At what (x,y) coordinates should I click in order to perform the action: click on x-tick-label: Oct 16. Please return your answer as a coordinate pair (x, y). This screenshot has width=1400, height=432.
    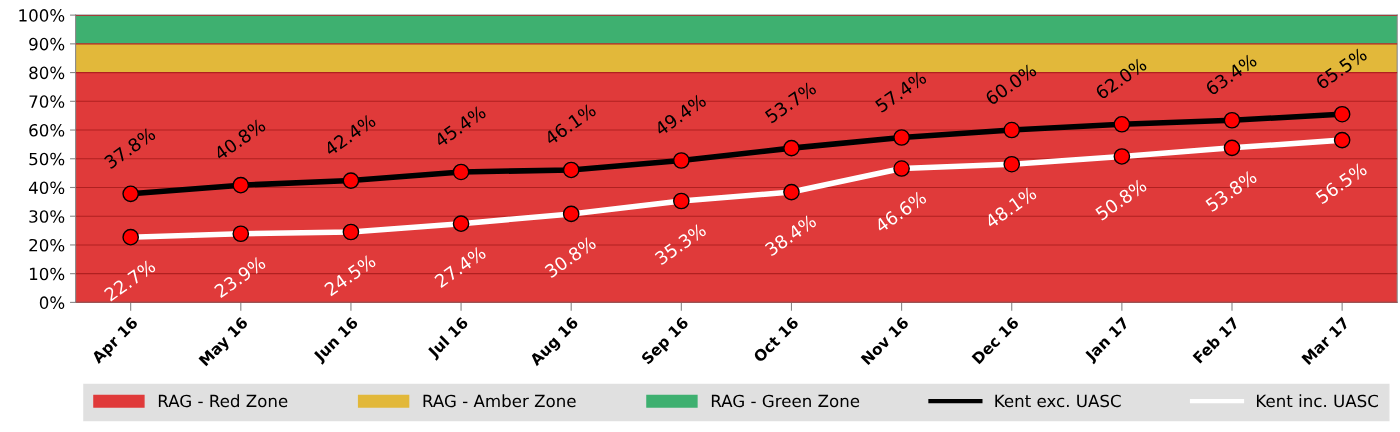
    Looking at the image, I should click on (776, 339).